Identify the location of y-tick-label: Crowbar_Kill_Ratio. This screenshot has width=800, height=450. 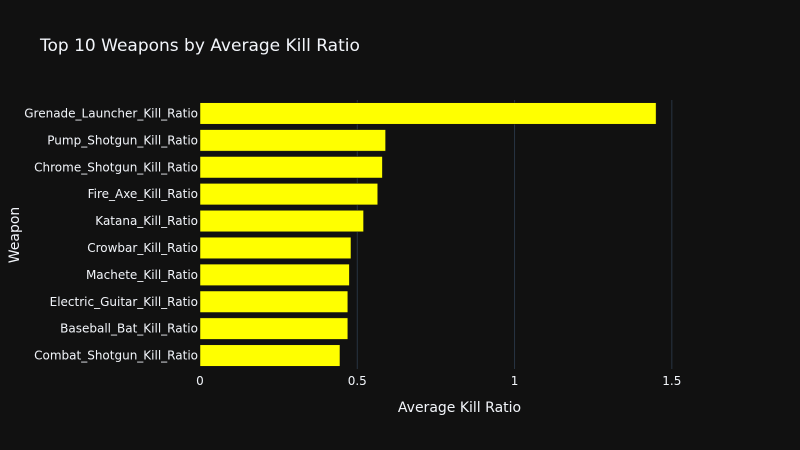
(142, 248).